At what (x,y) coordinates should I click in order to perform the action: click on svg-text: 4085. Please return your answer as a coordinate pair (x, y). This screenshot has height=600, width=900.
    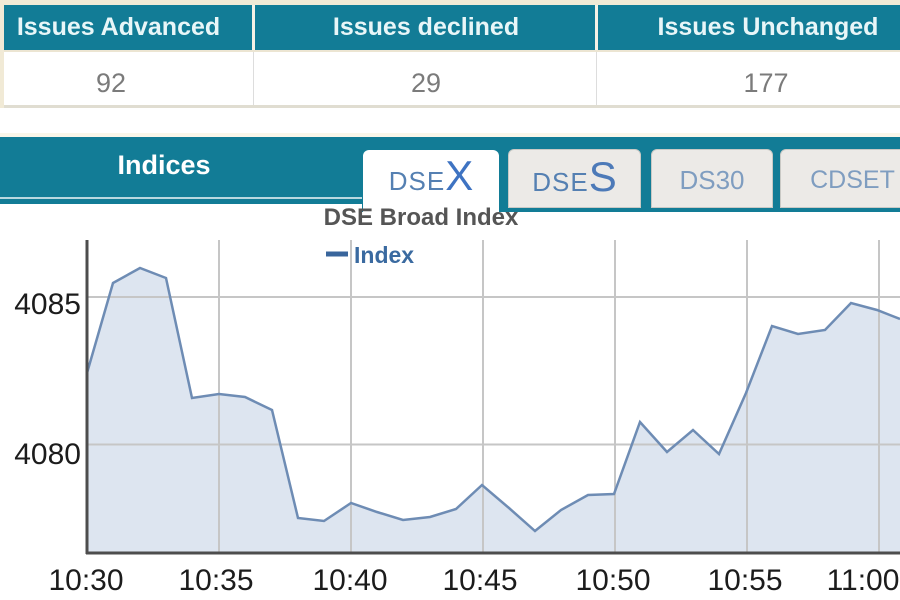
    Looking at the image, I should click on (47, 304).